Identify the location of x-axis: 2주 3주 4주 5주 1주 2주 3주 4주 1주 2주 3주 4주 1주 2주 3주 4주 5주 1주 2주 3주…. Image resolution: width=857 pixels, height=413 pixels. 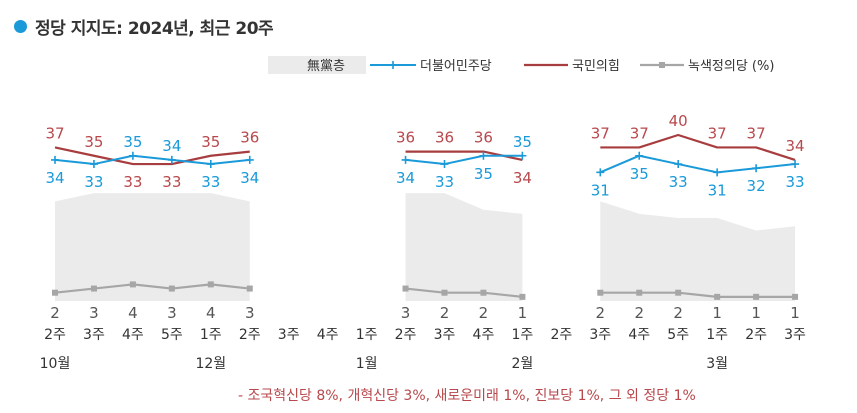
(423, 349).